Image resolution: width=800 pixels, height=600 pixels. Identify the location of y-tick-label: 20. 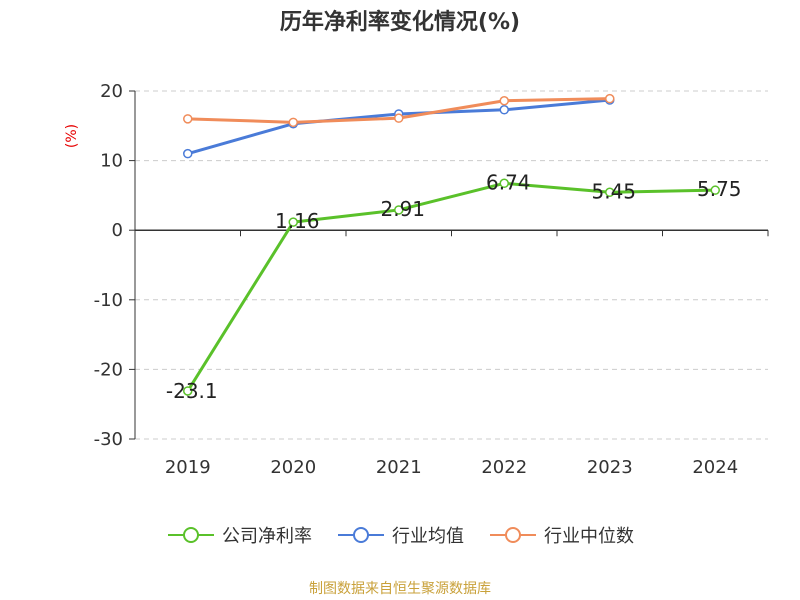
(111, 91).